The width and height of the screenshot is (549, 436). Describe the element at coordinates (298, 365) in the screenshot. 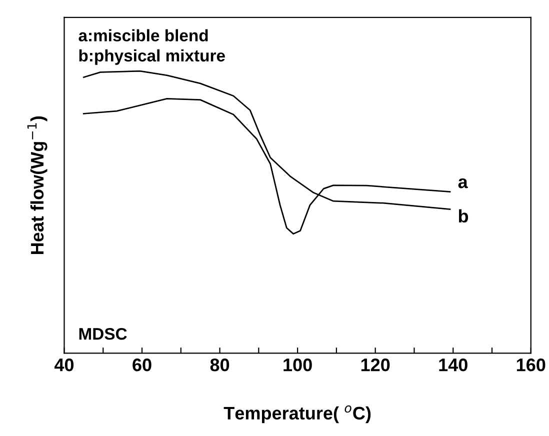

I see `x-tick-label: 100` at that location.